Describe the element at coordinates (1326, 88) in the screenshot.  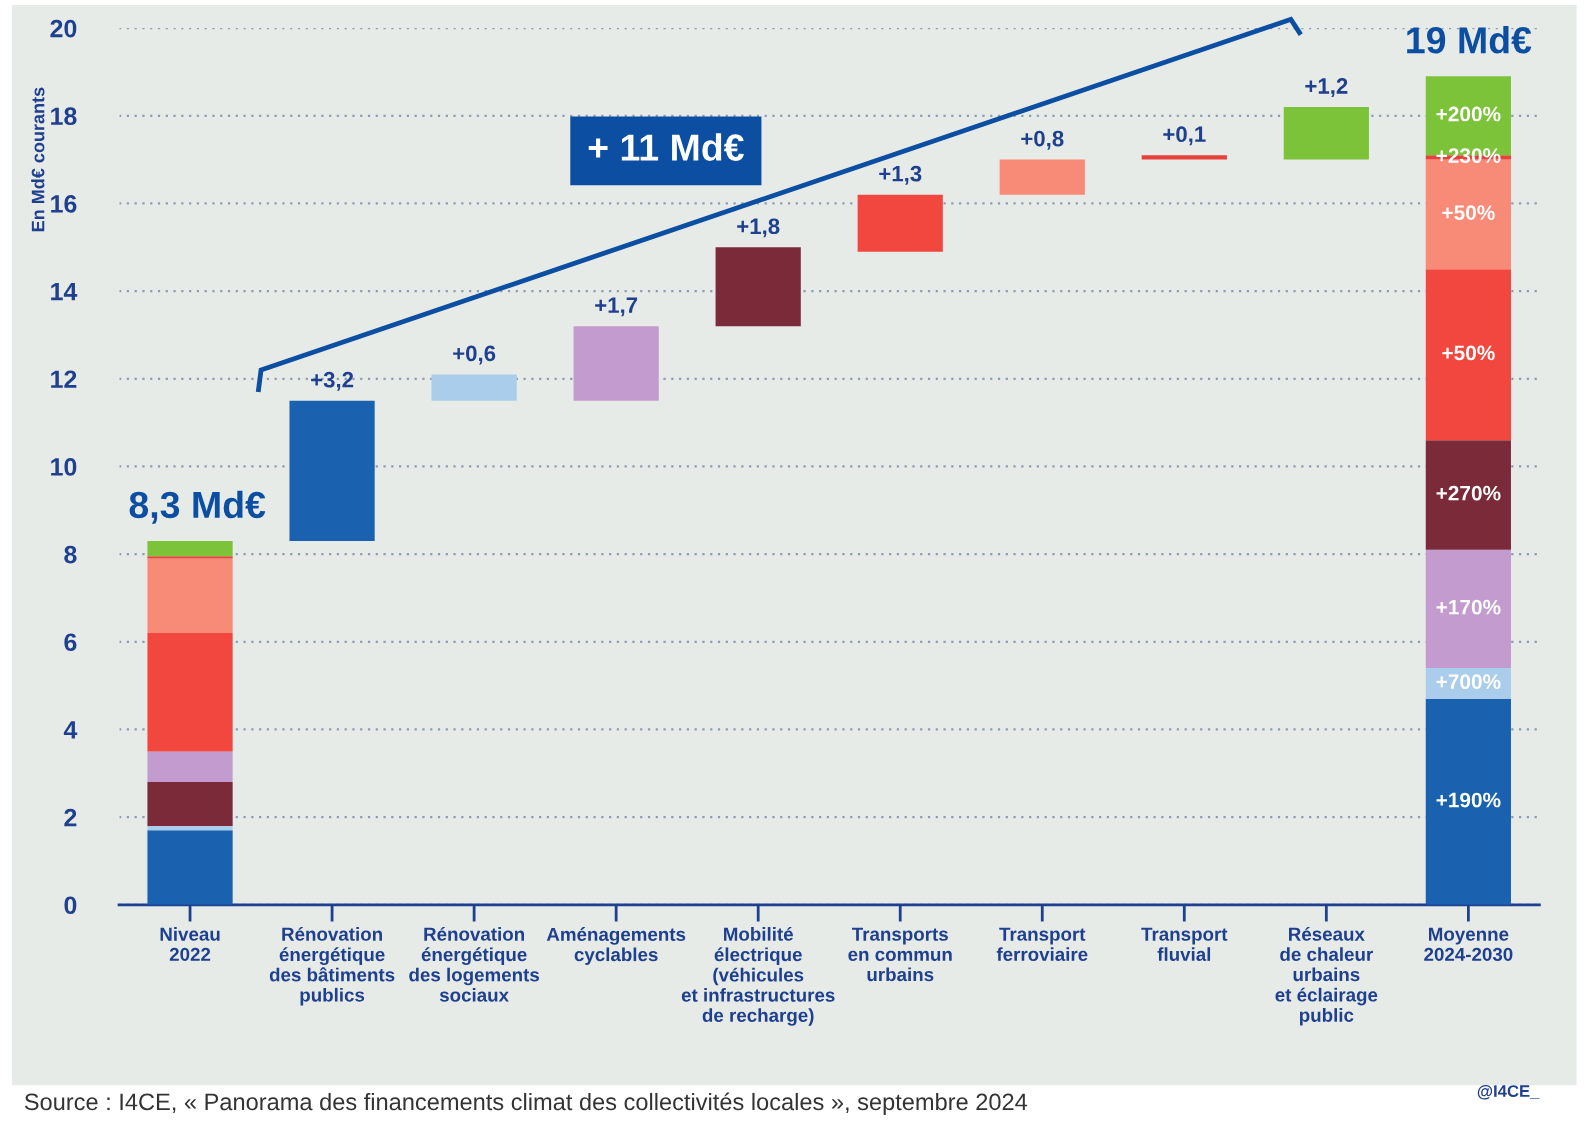
I see `data-label: +1,2` at that location.